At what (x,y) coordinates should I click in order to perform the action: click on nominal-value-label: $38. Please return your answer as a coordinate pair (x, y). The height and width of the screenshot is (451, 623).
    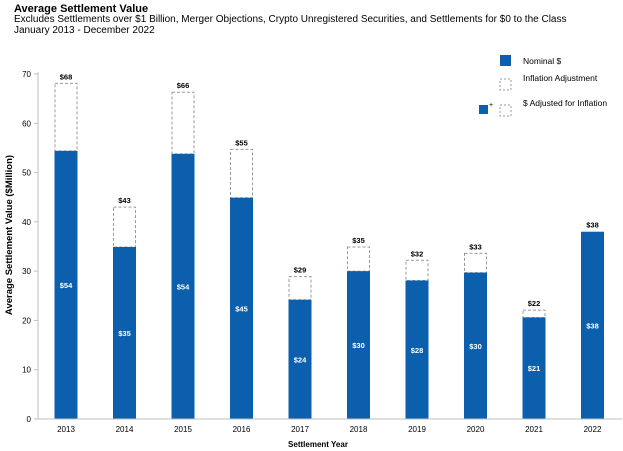
    Looking at the image, I should click on (592, 325).